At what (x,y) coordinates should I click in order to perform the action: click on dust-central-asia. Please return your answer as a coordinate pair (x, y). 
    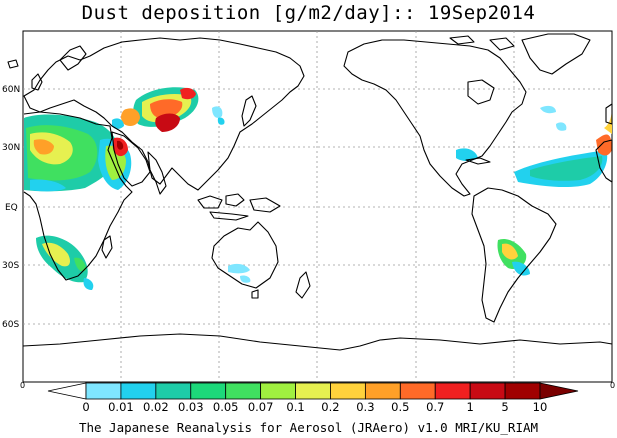
    Looking at the image, I should click on (168, 109).